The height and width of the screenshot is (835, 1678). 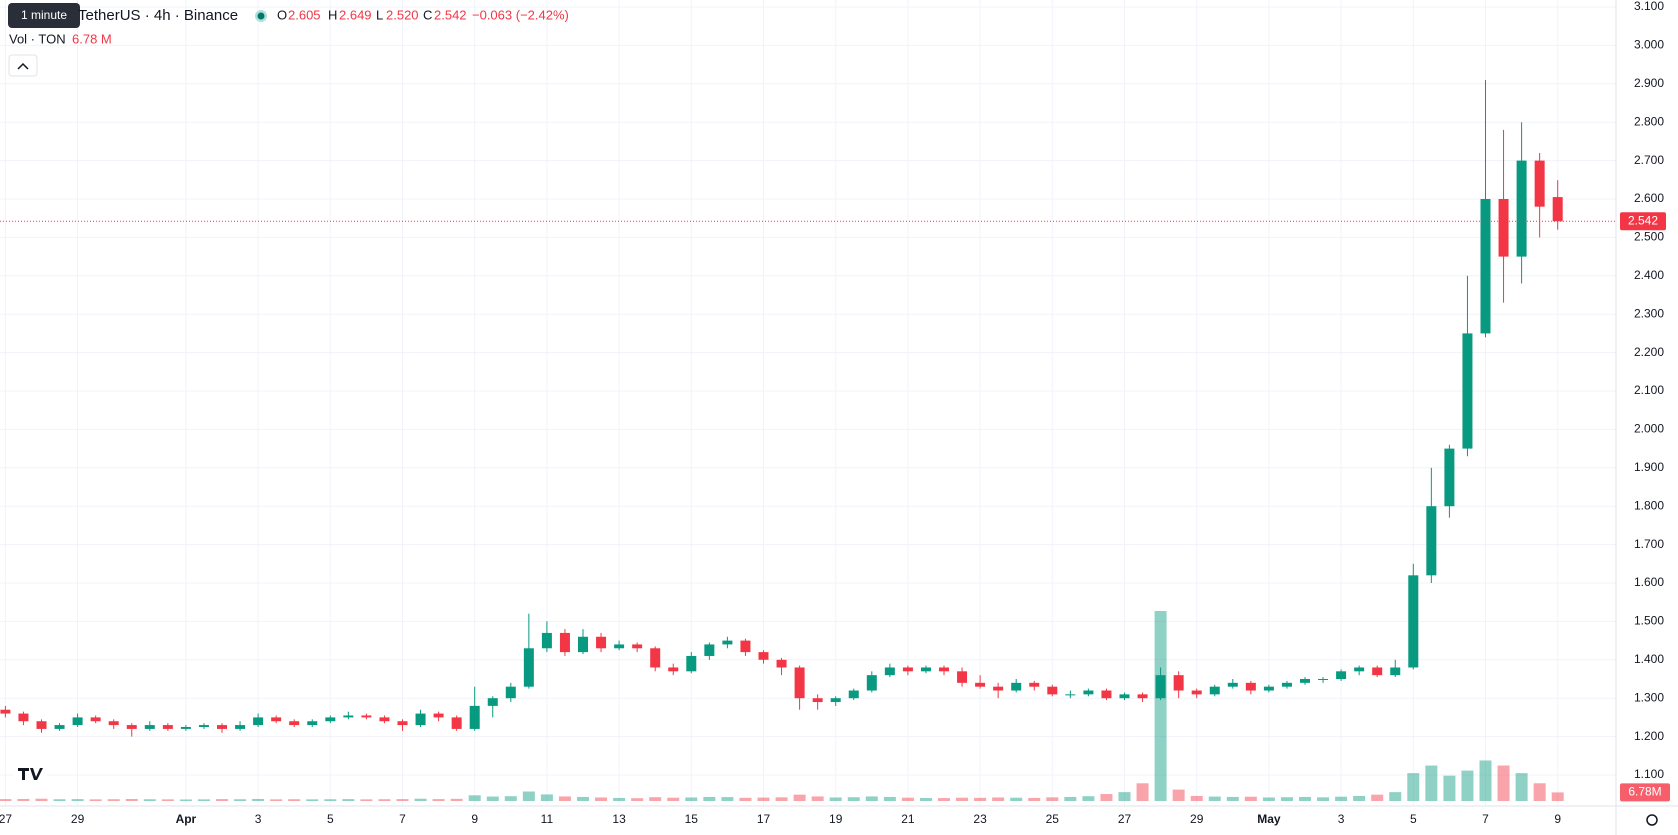 I want to click on x-tick-label: 17, so click(x=764, y=819).